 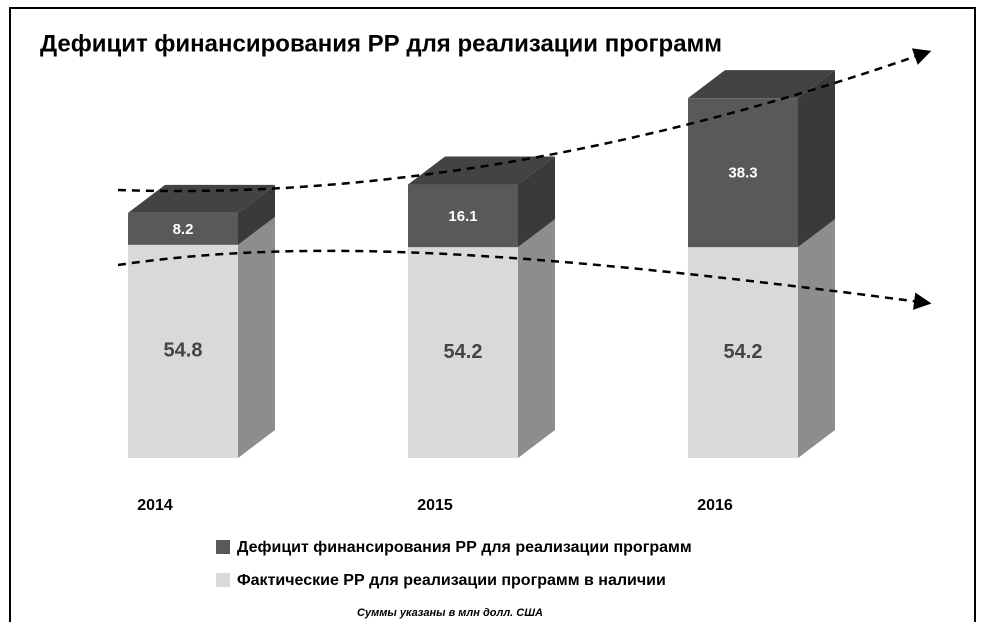 I want to click on x-tick-label: 2016, so click(x=715, y=505).